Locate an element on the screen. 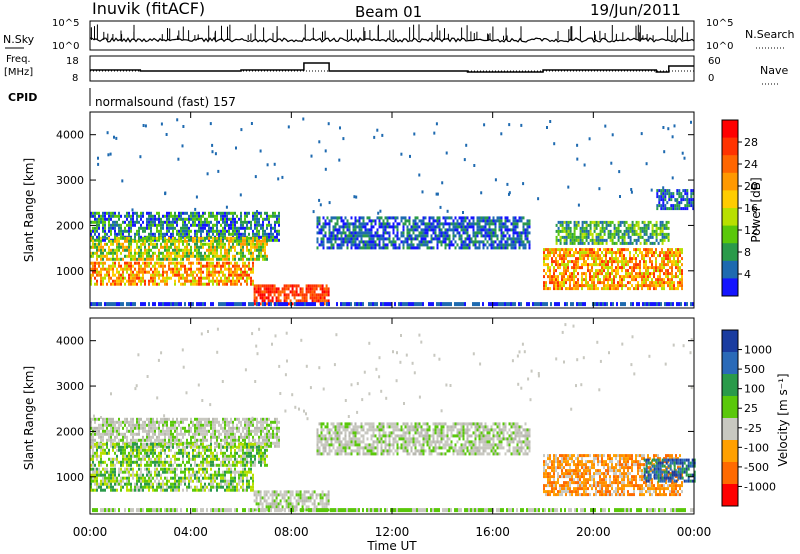  date-title: 19/Jun/2011 is located at coordinates (635, 10).